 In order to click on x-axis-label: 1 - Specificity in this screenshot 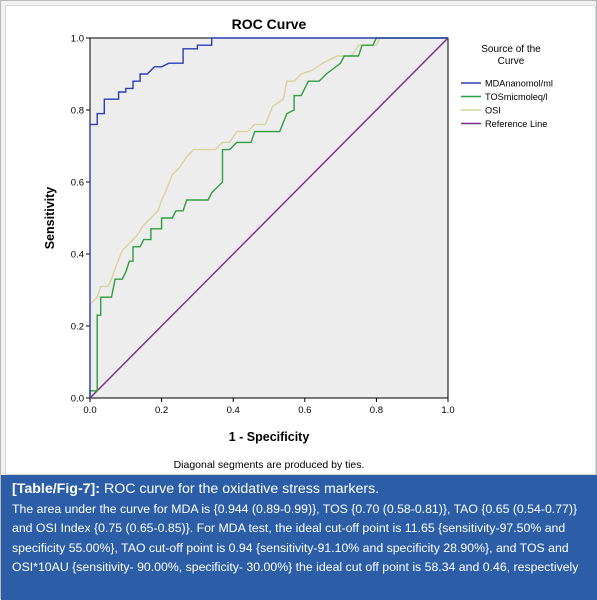, I will do `click(269, 437)`.